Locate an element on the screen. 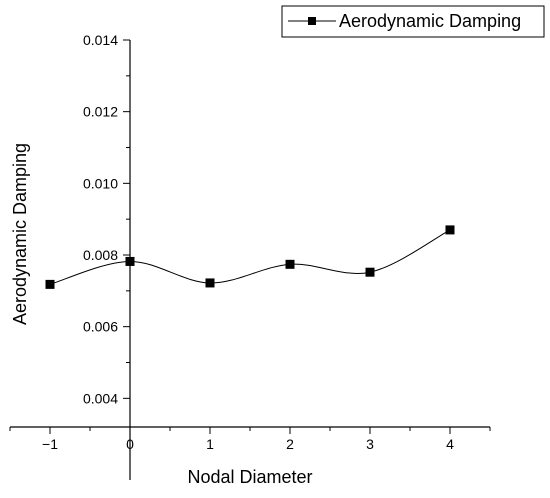  y-tick-label: 0.014 is located at coordinates (100, 40).